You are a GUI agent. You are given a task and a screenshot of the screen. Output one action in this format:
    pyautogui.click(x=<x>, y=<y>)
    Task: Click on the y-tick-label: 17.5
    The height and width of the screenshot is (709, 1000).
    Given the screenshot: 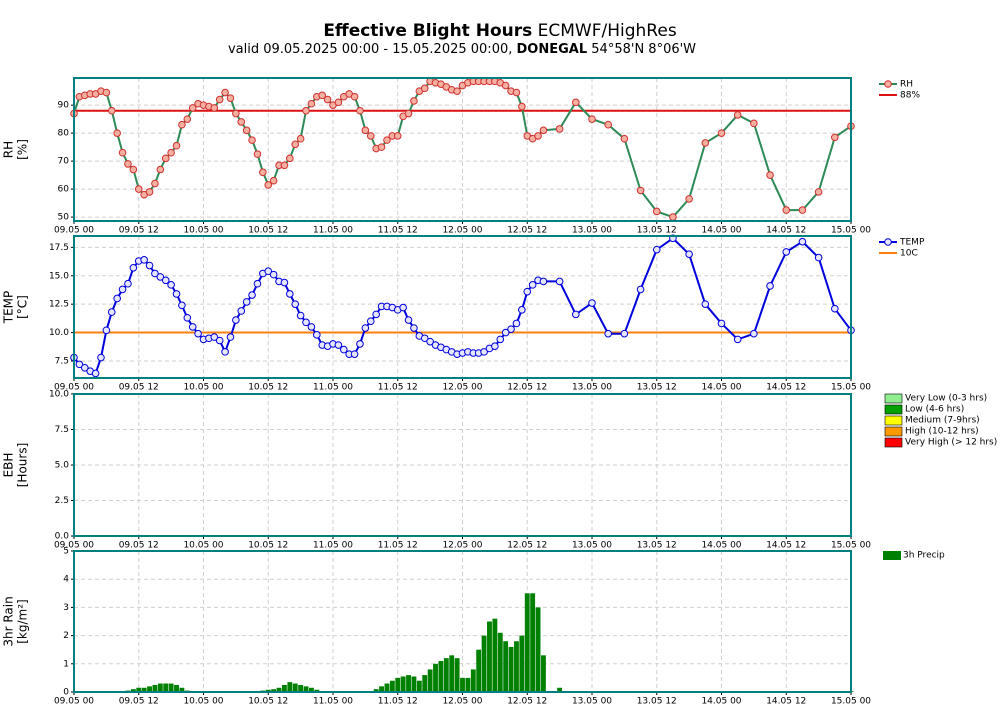 What is the action you would take?
    pyautogui.click(x=59, y=248)
    